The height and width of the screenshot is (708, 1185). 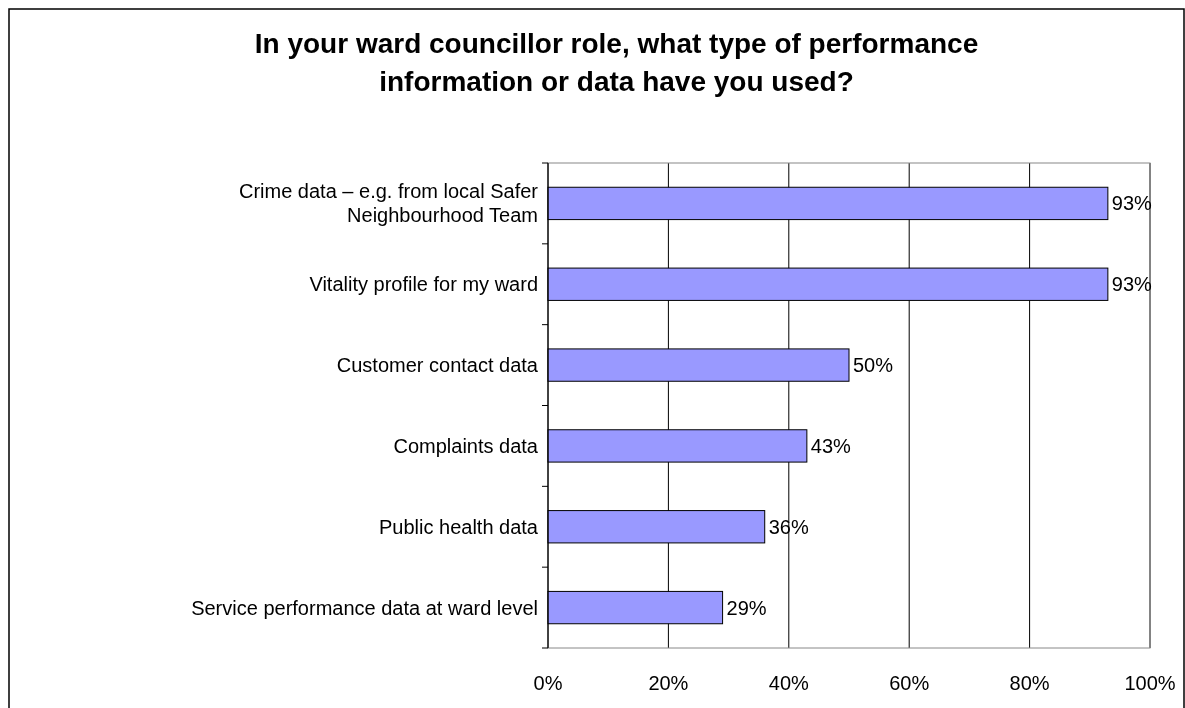 I want to click on chart-title: In your ward councillor role, what type of performance information or data have you used?, so click(x=616, y=62).